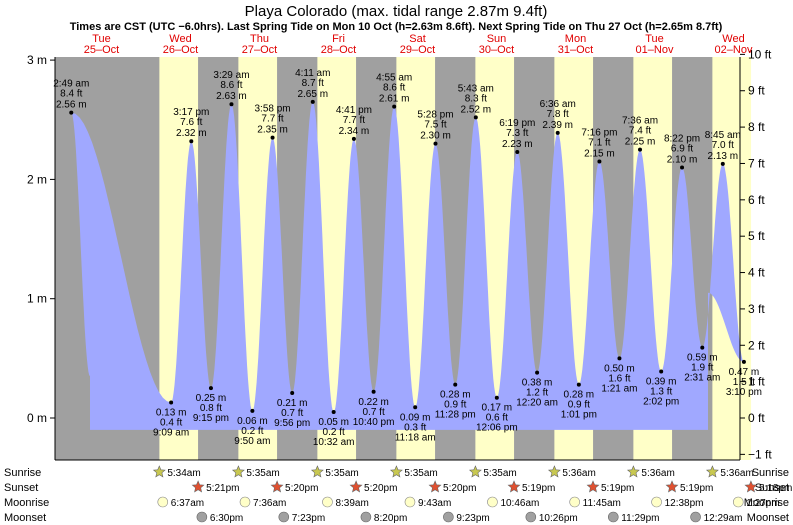 This screenshot has height=525, width=793. Describe the element at coordinates (756, 382) in the screenshot. I see `right-tick-label: 1 ft` at that location.